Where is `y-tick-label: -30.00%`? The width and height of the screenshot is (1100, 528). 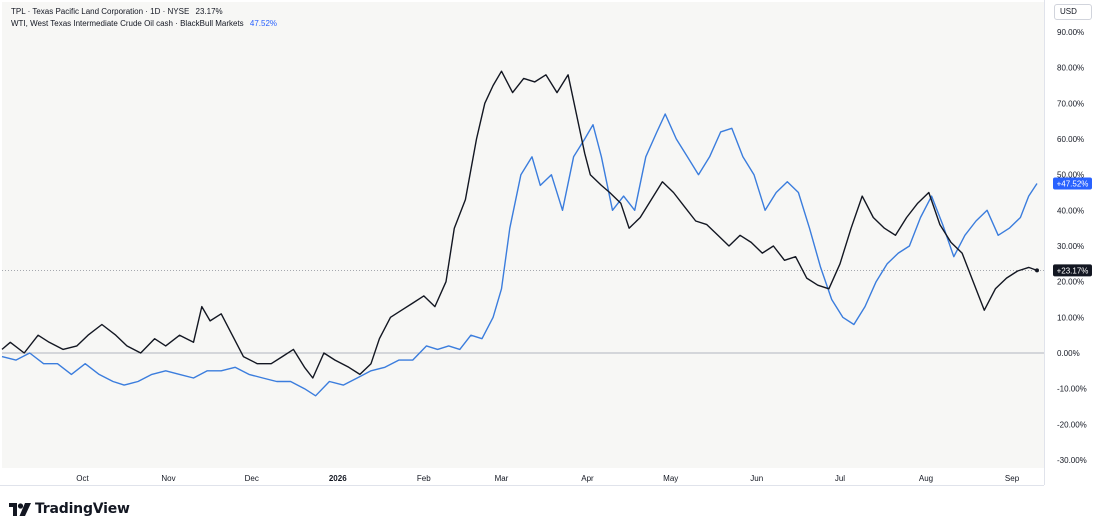
y-tick-label: -30.00% is located at coordinates (1072, 460).